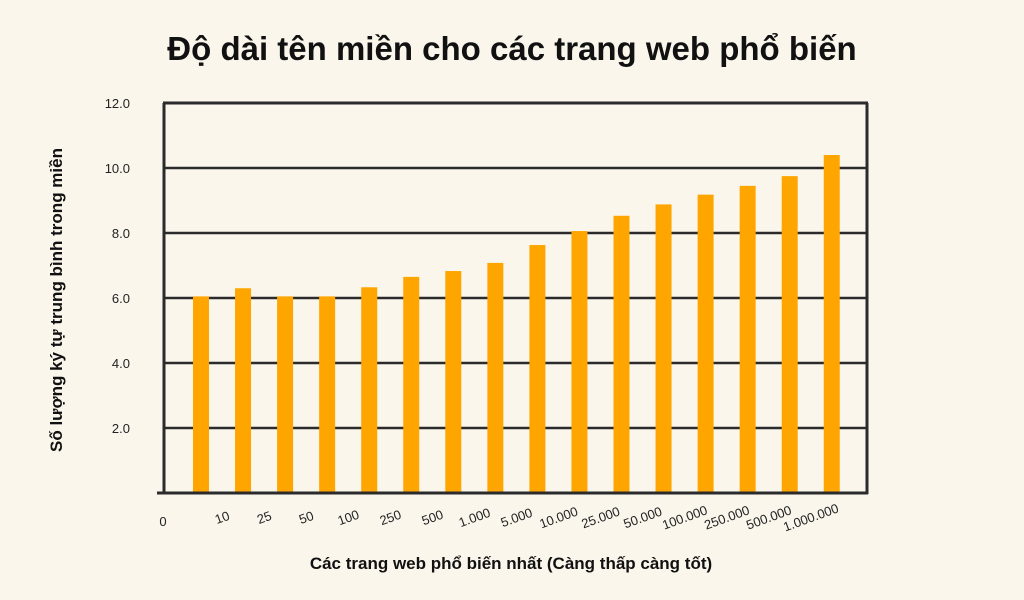 The height and width of the screenshot is (600, 1024). Describe the element at coordinates (121, 298) in the screenshot. I see `y-tick-label: 6.0` at that location.